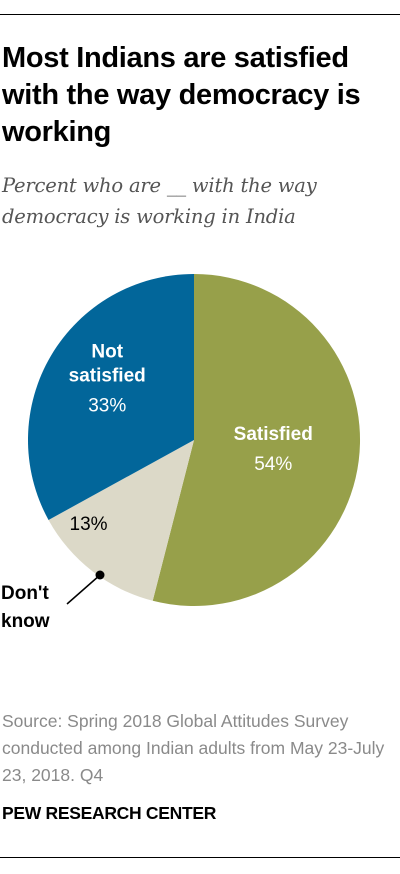 This screenshot has width=400, height=874. What do you see at coordinates (273, 434) in the screenshot?
I see `slice-label-satisfied: Satisfied` at bounding box center [273, 434].